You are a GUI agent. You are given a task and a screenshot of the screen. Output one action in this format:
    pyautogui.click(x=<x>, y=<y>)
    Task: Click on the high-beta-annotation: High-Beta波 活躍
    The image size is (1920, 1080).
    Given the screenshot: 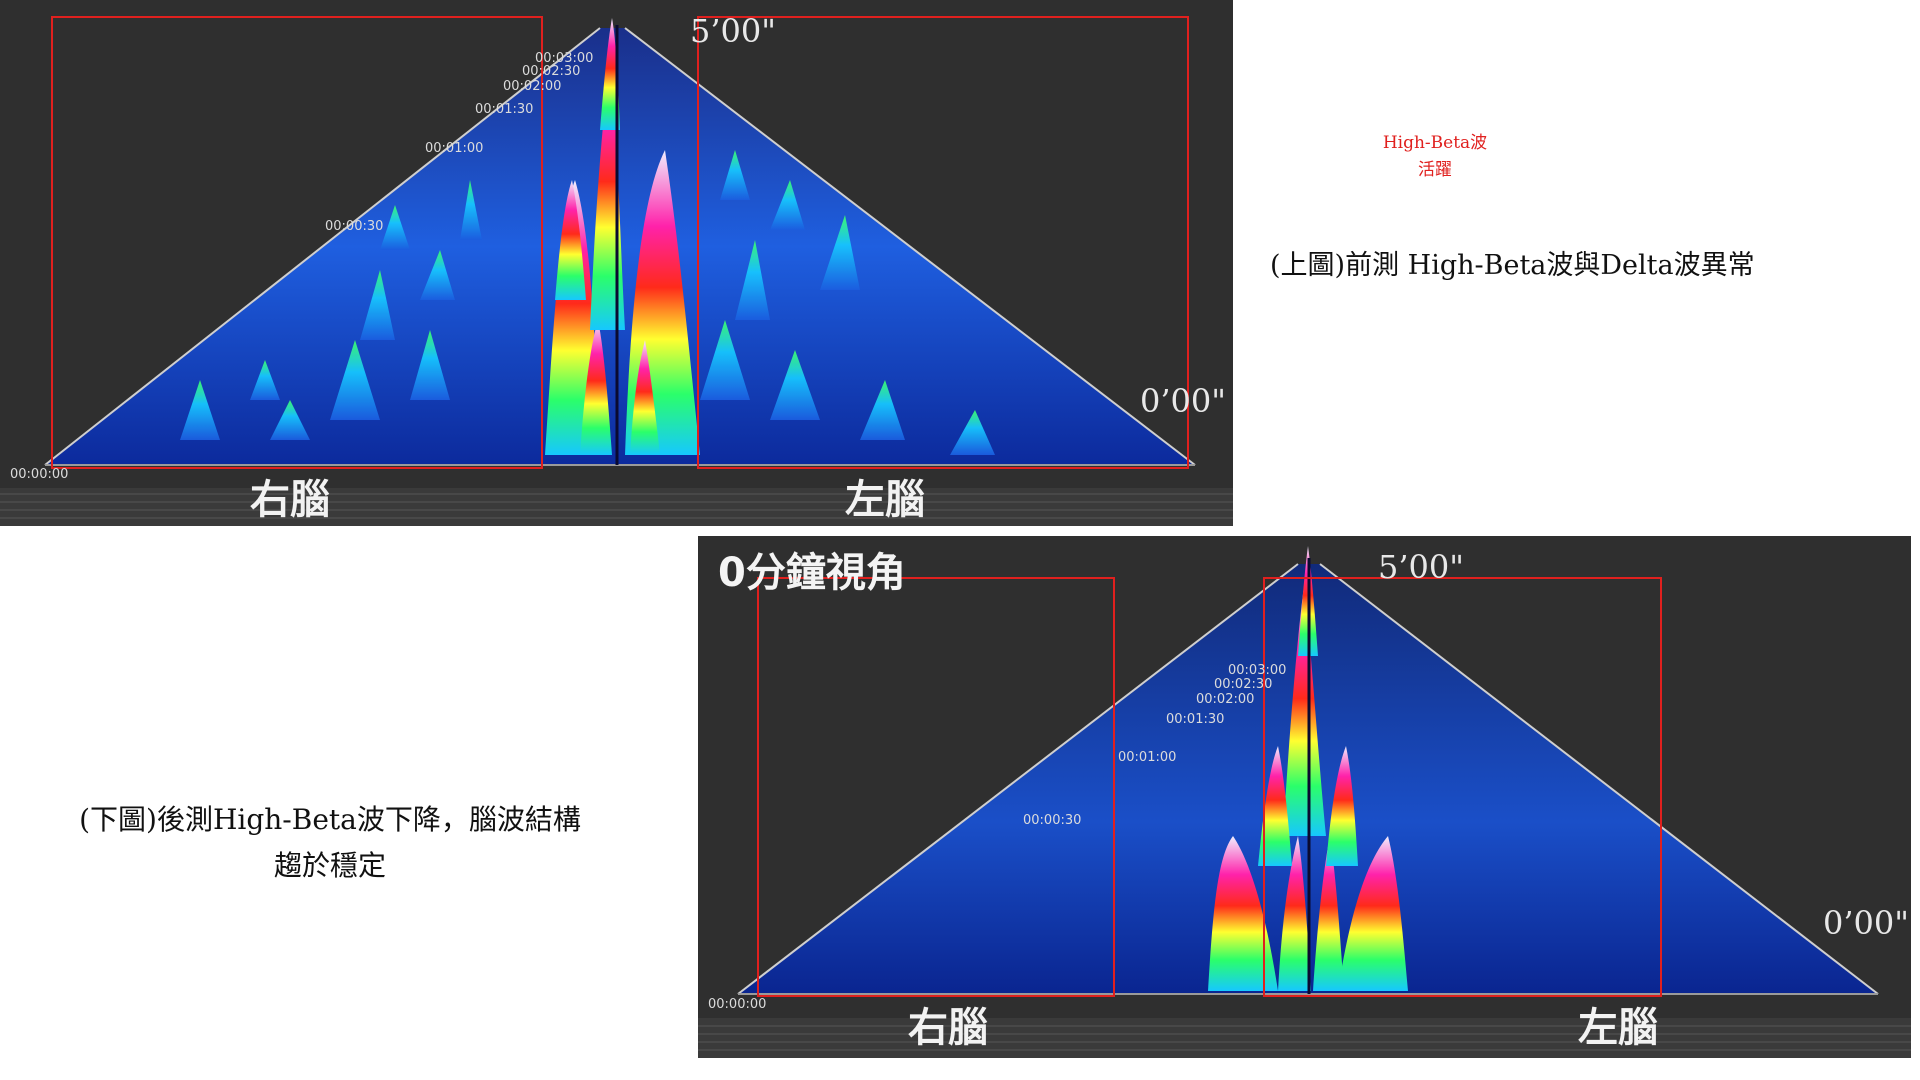 What is the action you would take?
    pyautogui.click(x=1435, y=157)
    